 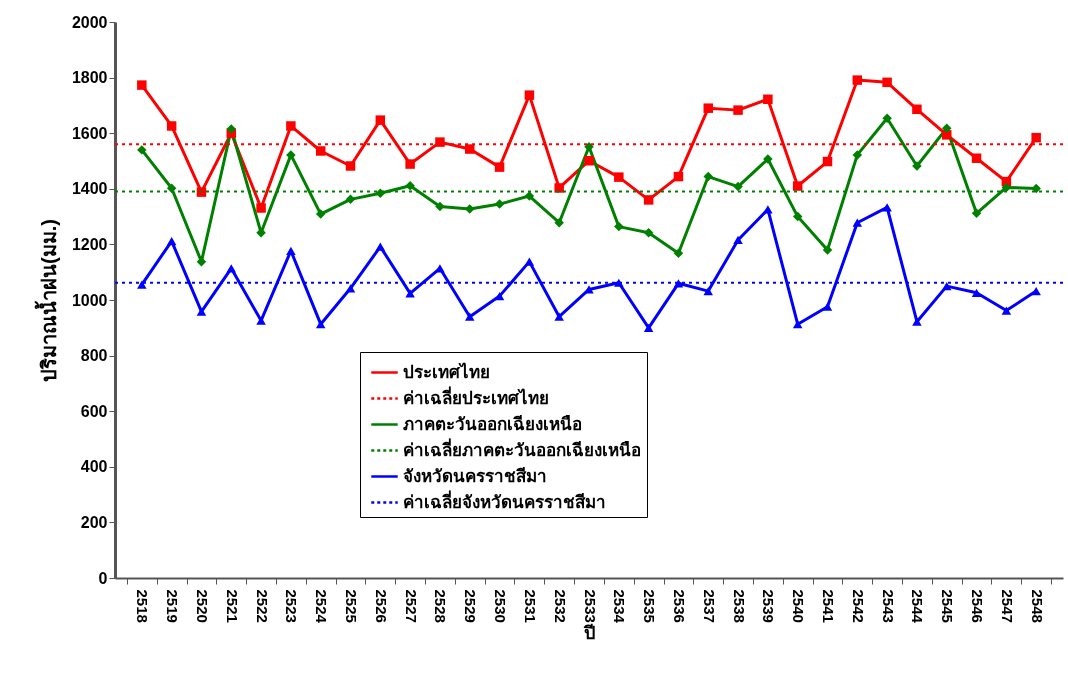 What do you see at coordinates (828, 606) in the screenshot?
I see `x-tick-label: 2541` at bounding box center [828, 606].